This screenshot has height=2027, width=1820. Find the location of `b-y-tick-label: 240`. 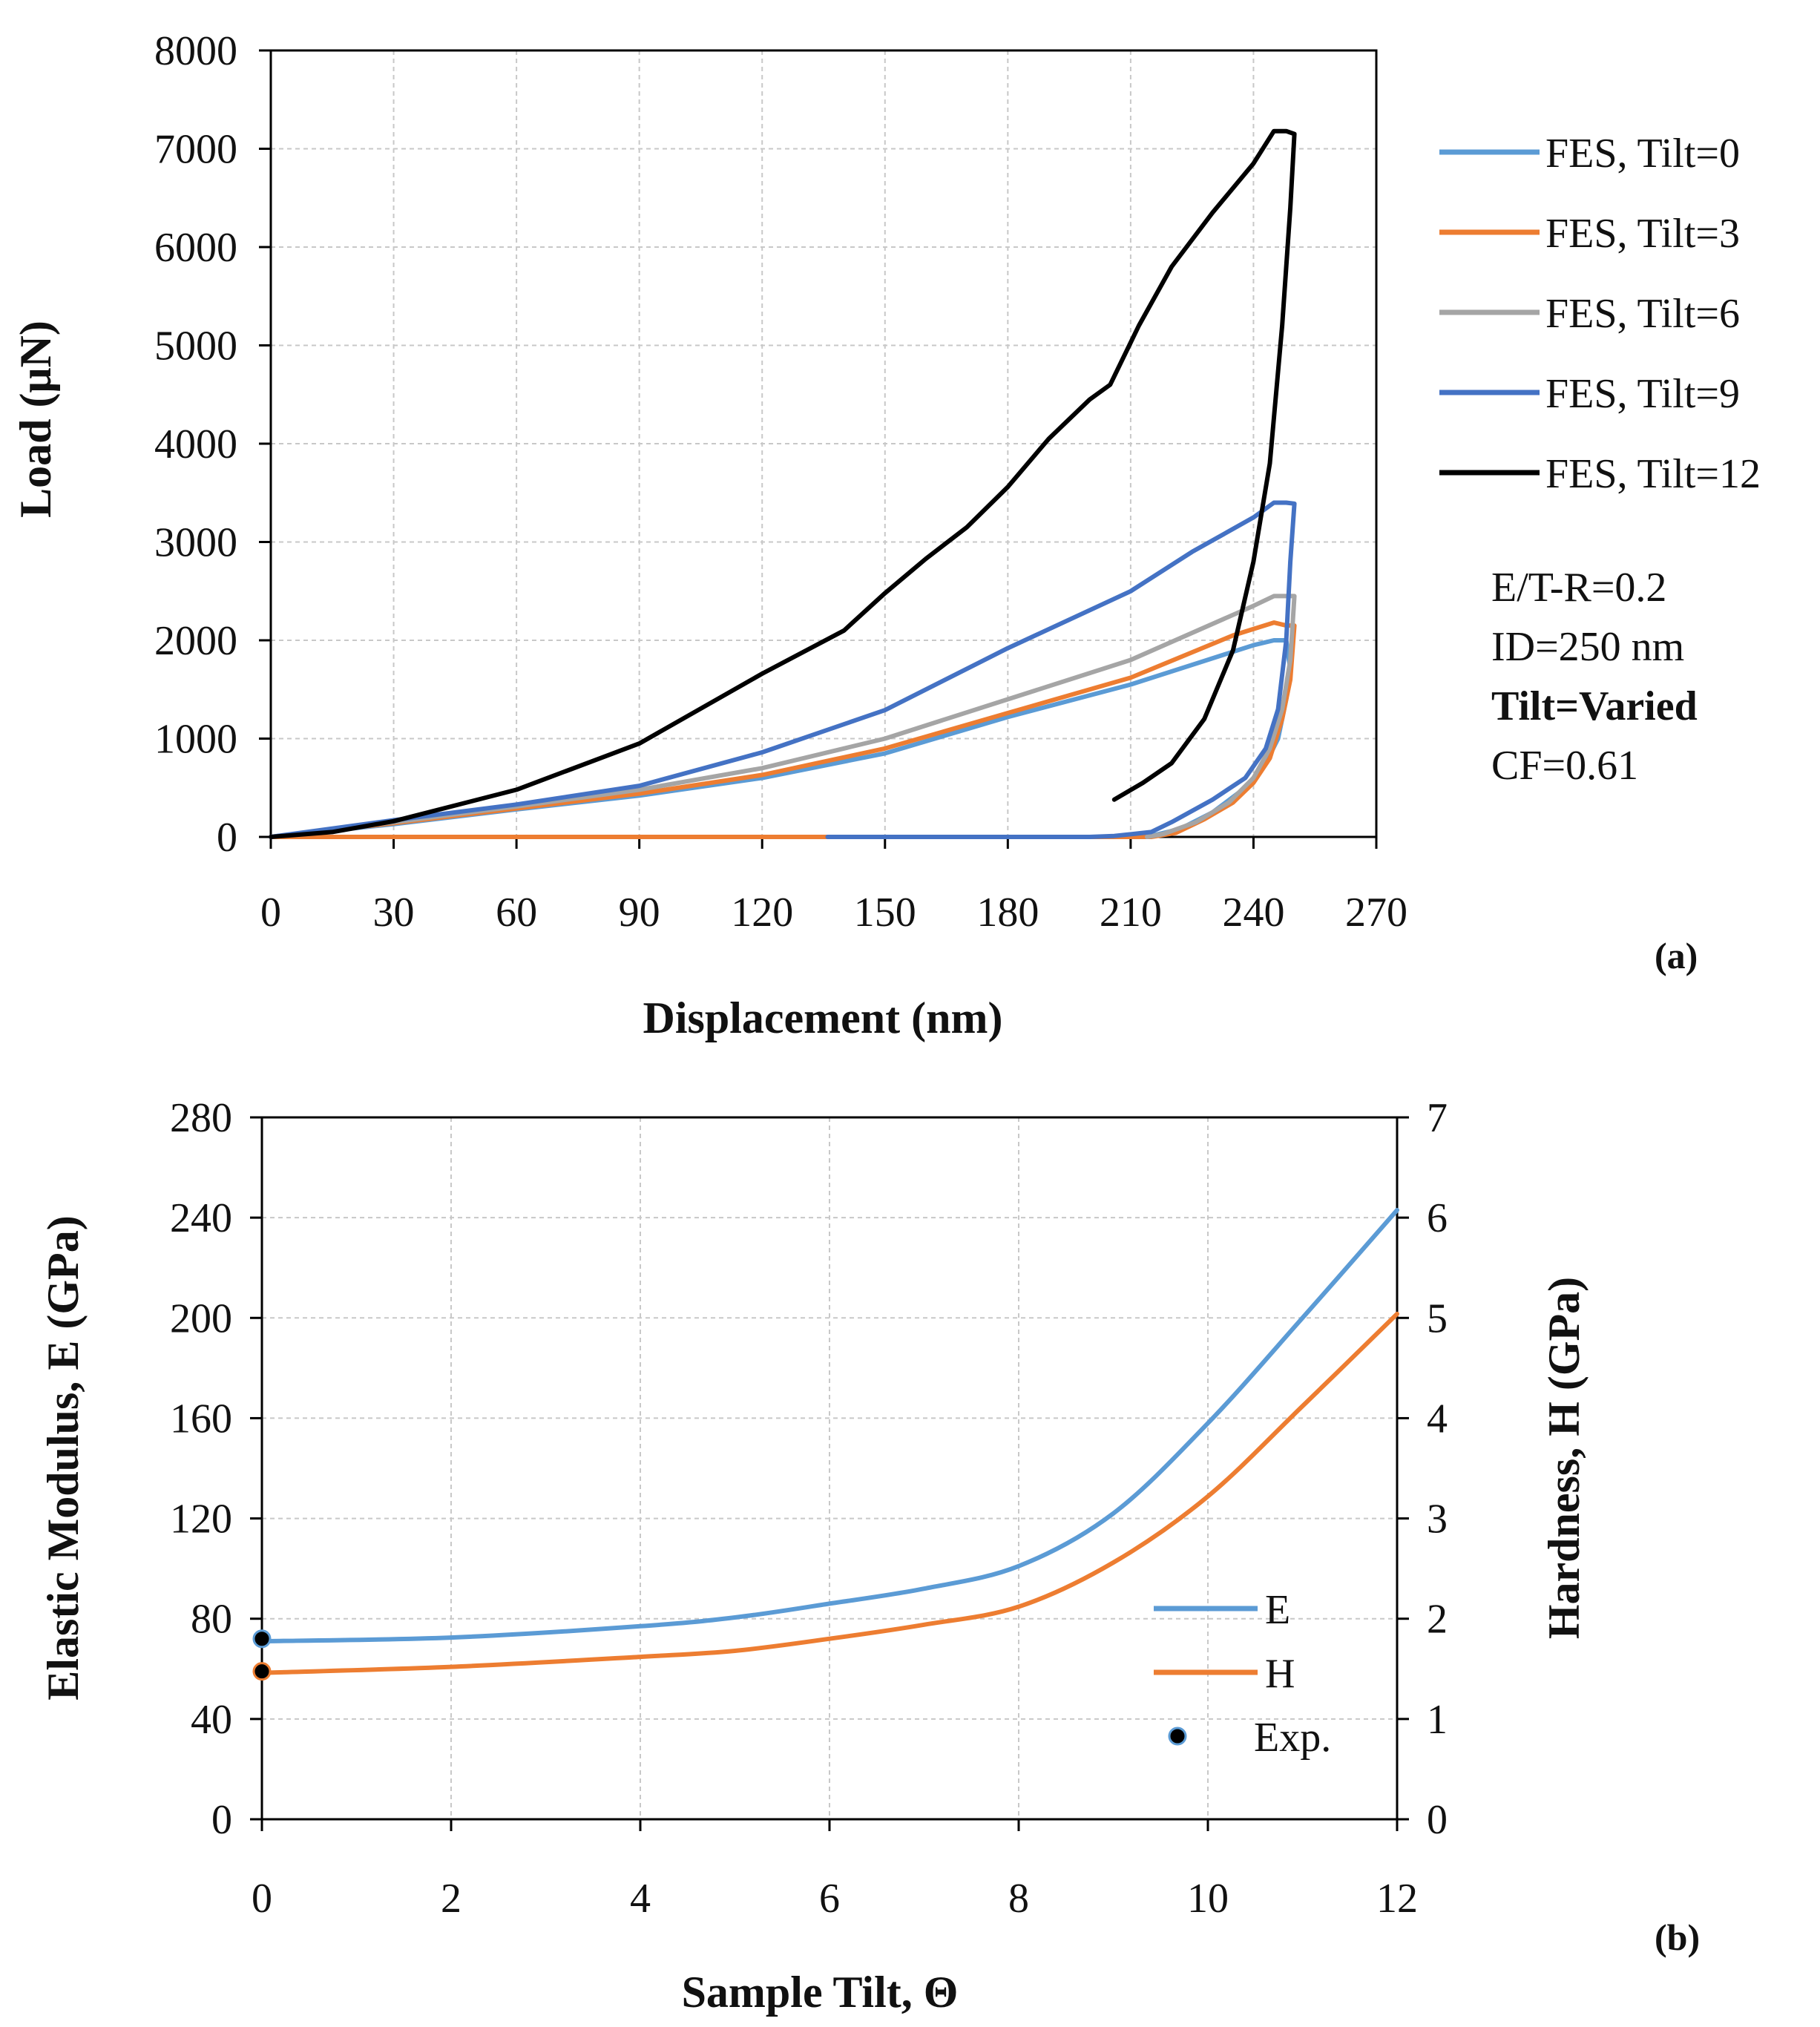

b-y-tick-label: 240 is located at coordinates (201, 1218).